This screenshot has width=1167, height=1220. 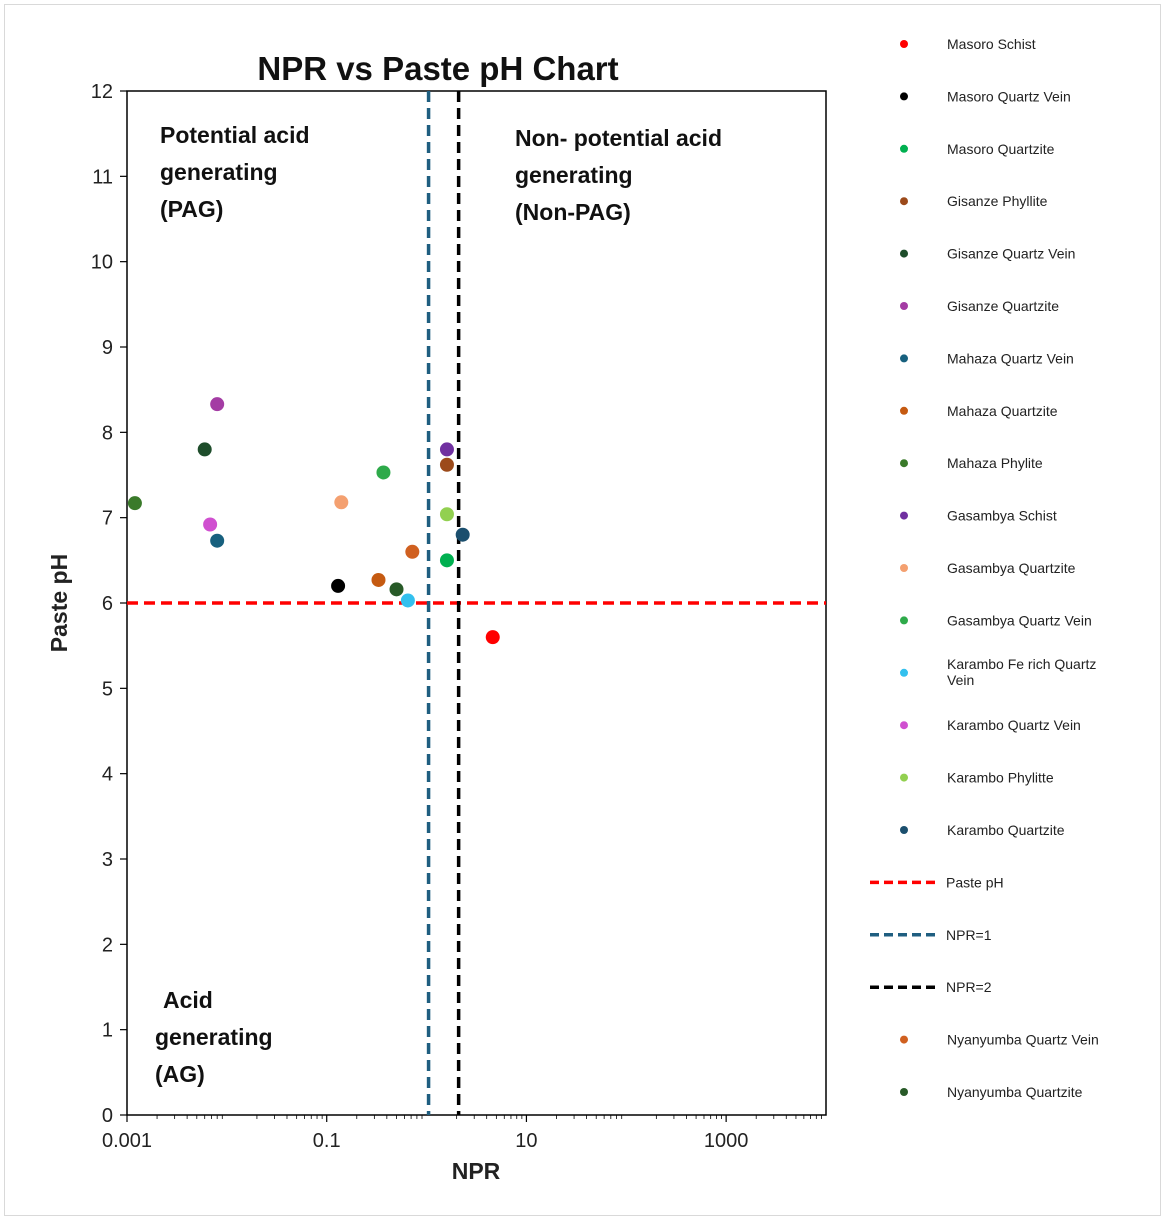 I want to click on legend-item-mahaza-quartzite: Mahaza Quartzite, so click(x=979, y=411).